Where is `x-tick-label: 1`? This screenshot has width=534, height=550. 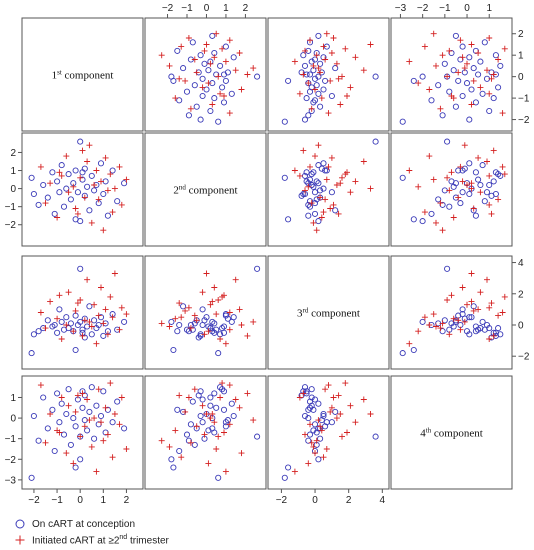 x-tick-label: 1 is located at coordinates (104, 500).